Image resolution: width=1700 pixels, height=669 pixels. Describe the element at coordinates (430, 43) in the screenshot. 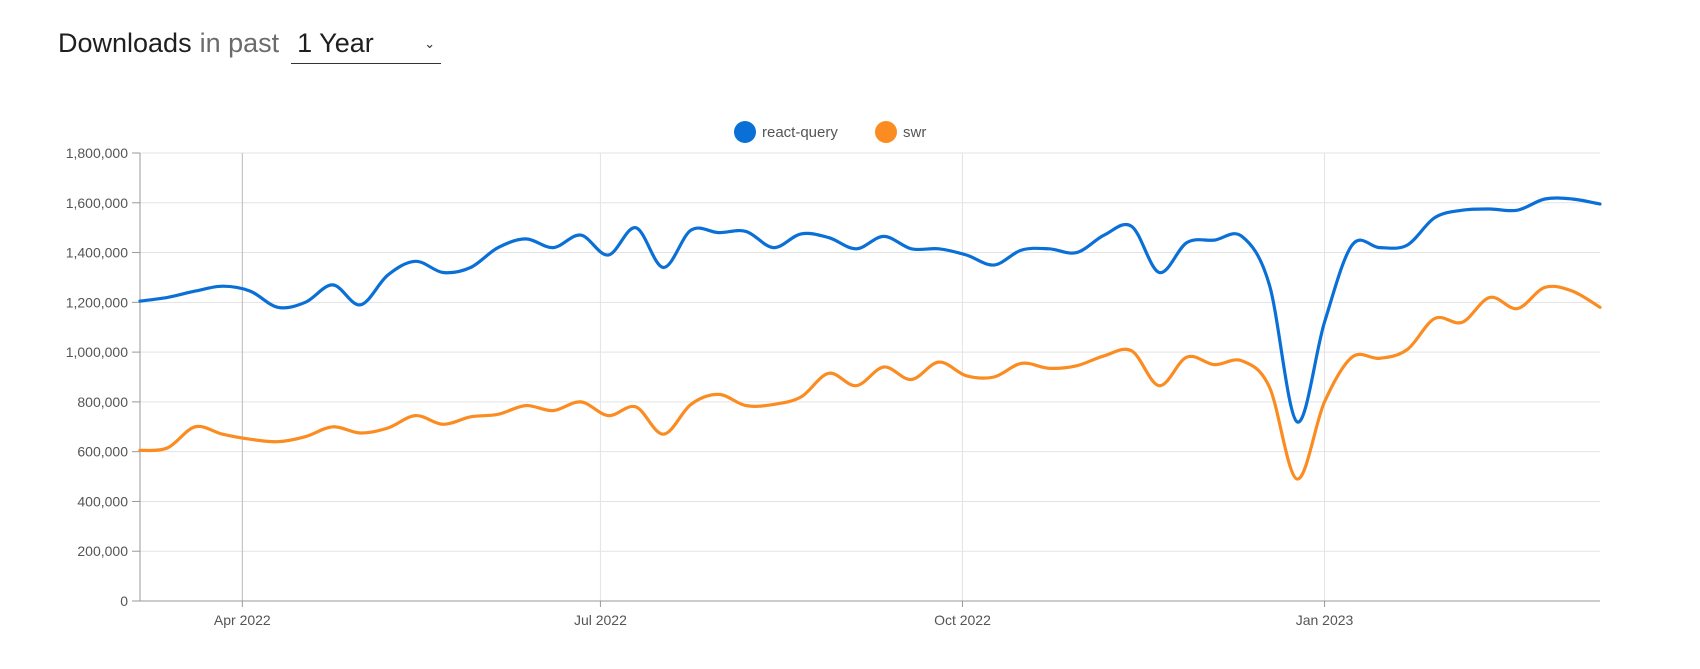

I see `chevron-down-icon: ⌄` at that location.